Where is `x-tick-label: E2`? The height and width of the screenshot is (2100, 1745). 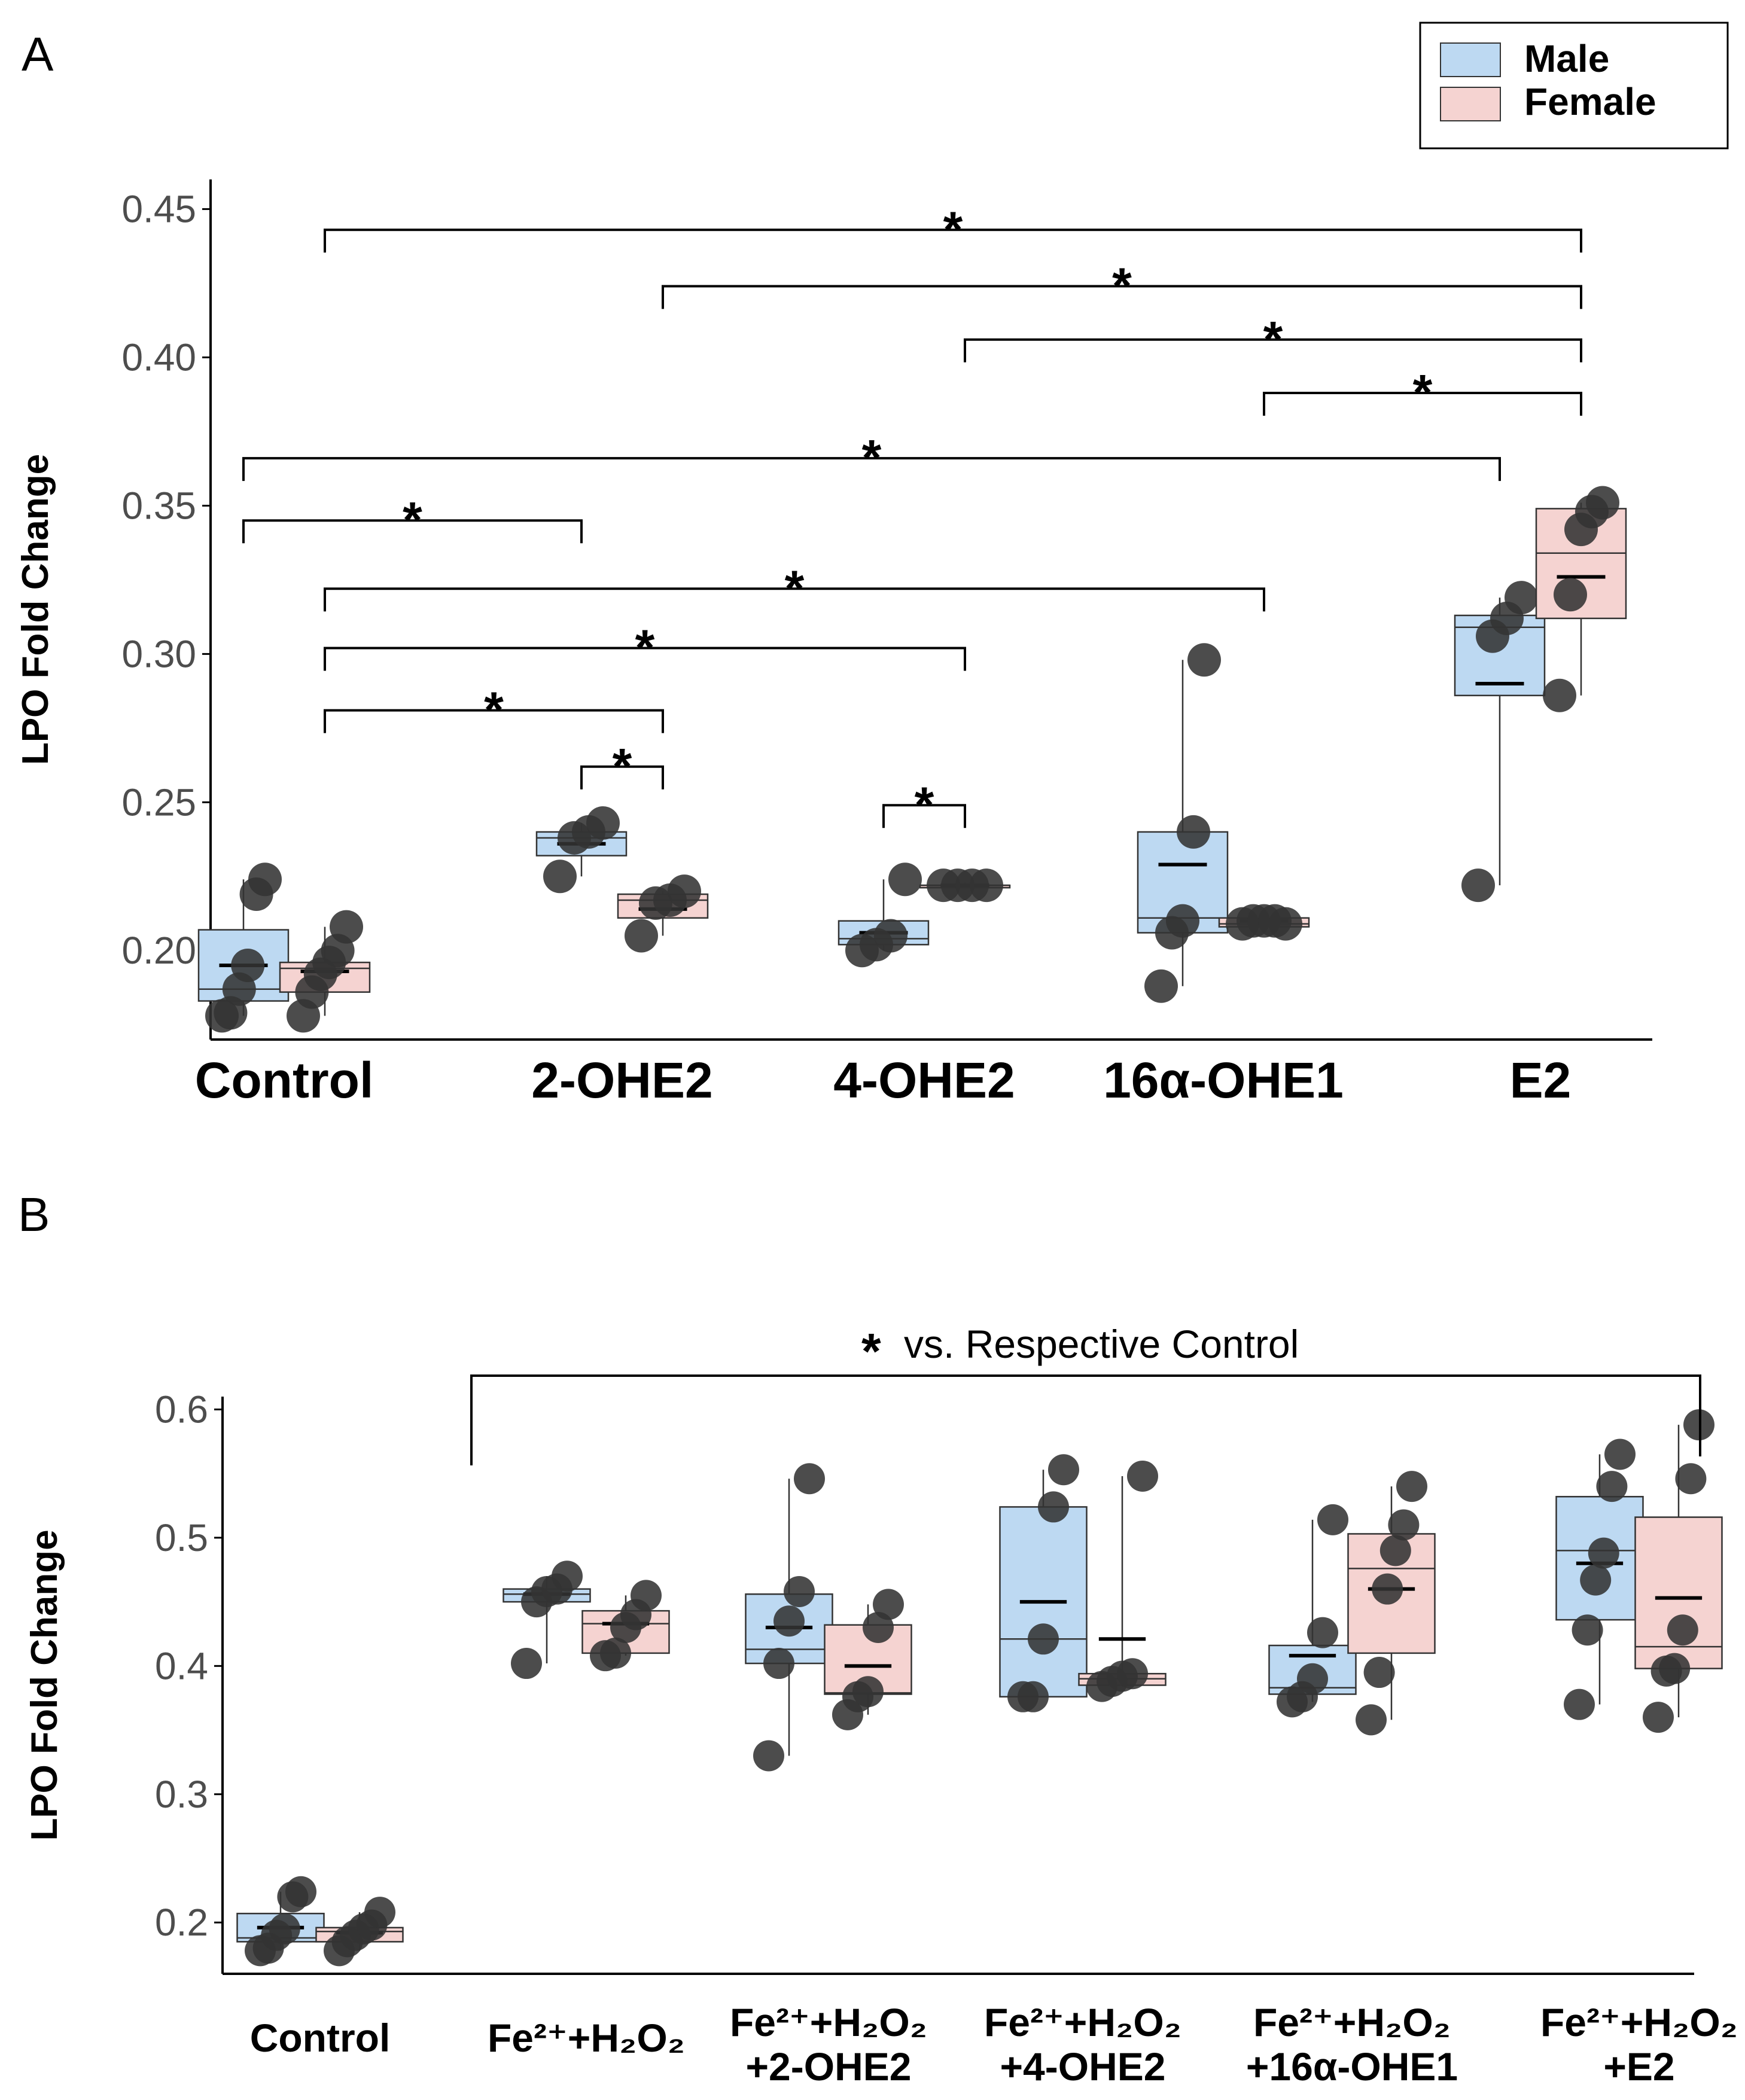
x-tick-label: E2 is located at coordinates (1541, 1080).